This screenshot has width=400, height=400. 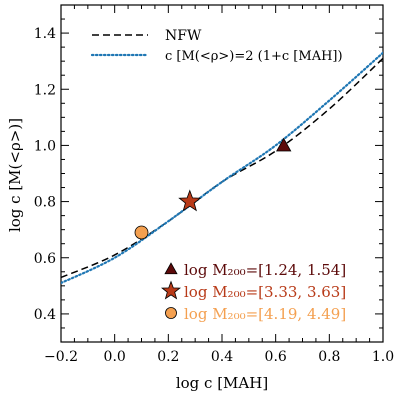 What do you see at coordinates (383, 357) in the screenshot?
I see `x-tick-label: 1.0` at bounding box center [383, 357].